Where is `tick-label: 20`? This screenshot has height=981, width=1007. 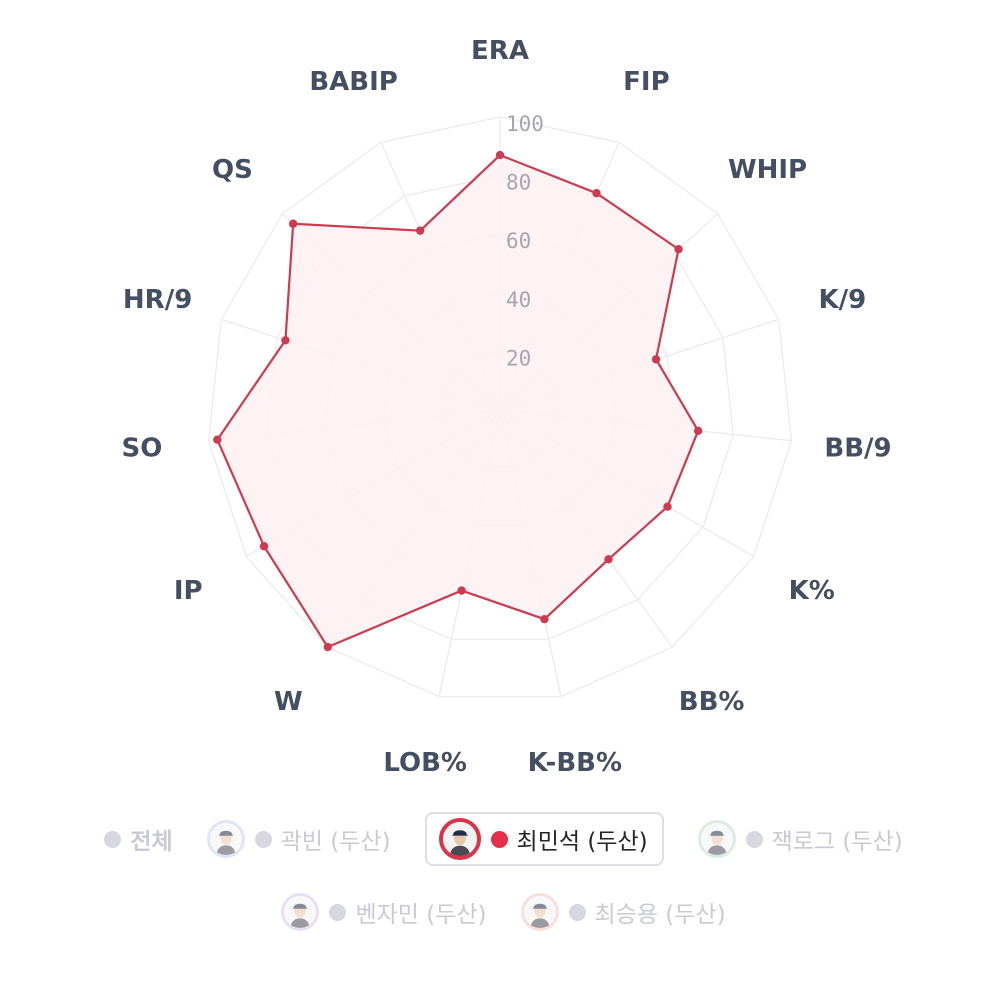 tick-label: 20 is located at coordinates (518, 358).